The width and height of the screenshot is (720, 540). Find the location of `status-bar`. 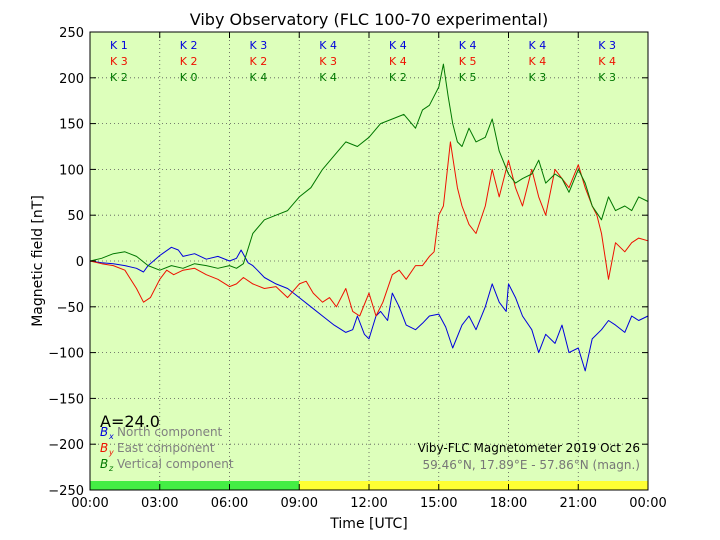

status-bar is located at coordinates (369, 485).